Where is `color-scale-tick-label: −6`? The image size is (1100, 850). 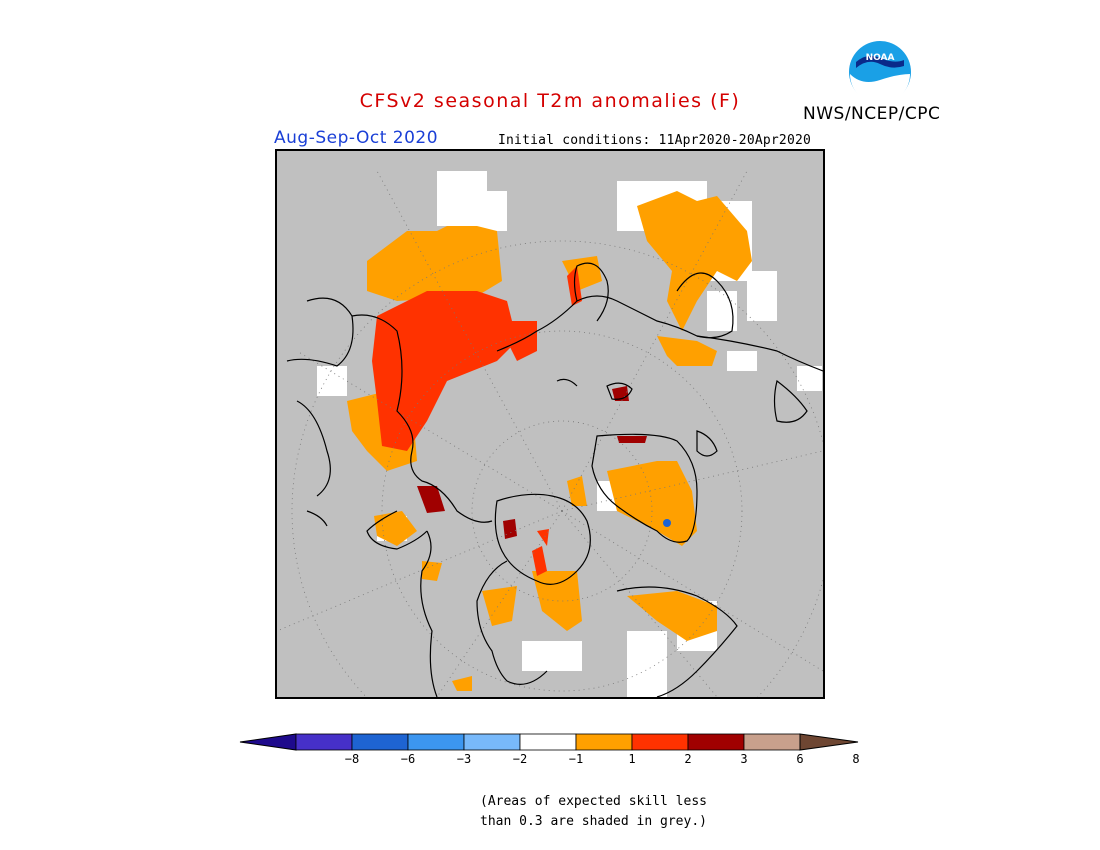 color-scale-tick-label: −6 is located at coordinates (408, 759).